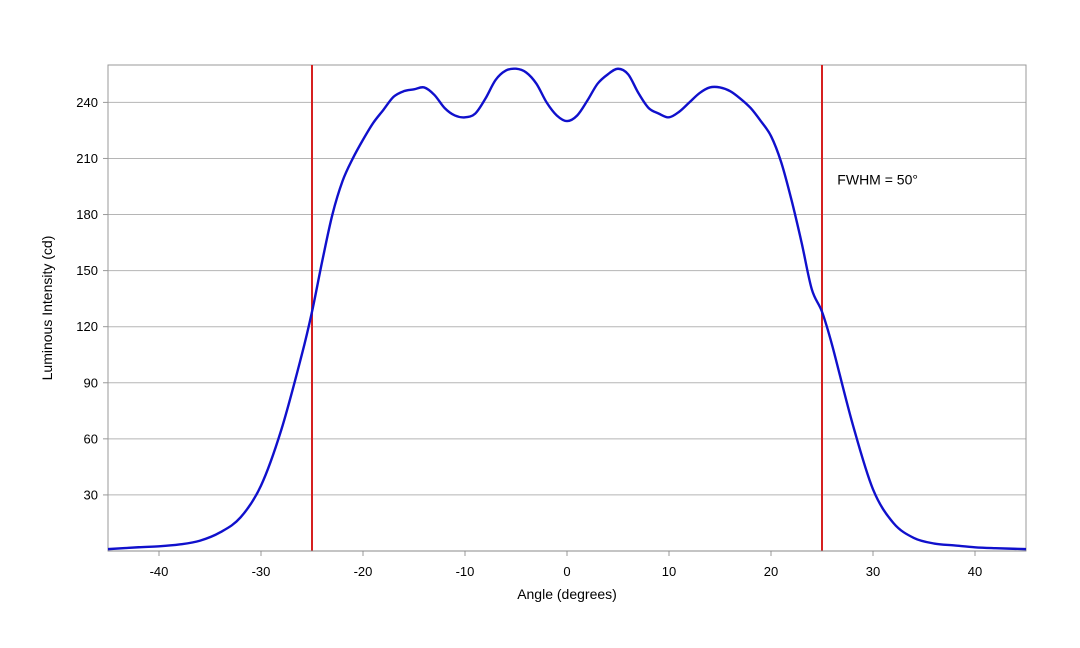  Describe the element at coordinates (91, 494) in the screenshot. I see `y-tick-label: 30` at that location.